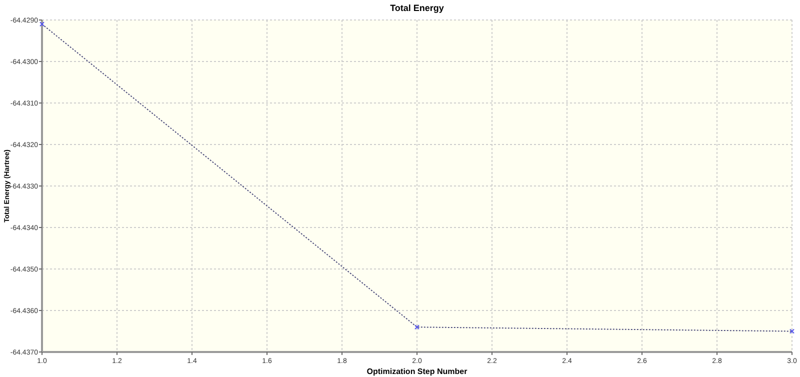  I want to click on x-axis-title: Optimization Step Number, so click(417, 371).